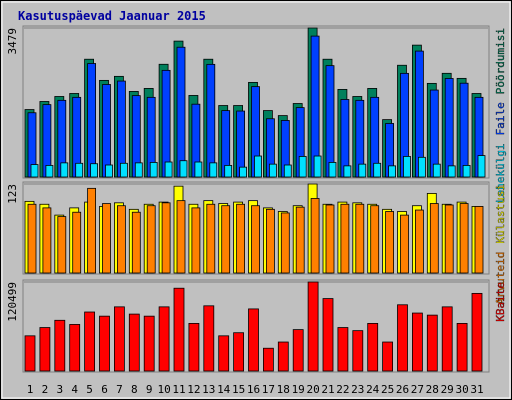  What do you see at coordinates (500, 278) in the screenshot?
I see `legend-entry: Arvuteid` at bounding box center [500, 278].